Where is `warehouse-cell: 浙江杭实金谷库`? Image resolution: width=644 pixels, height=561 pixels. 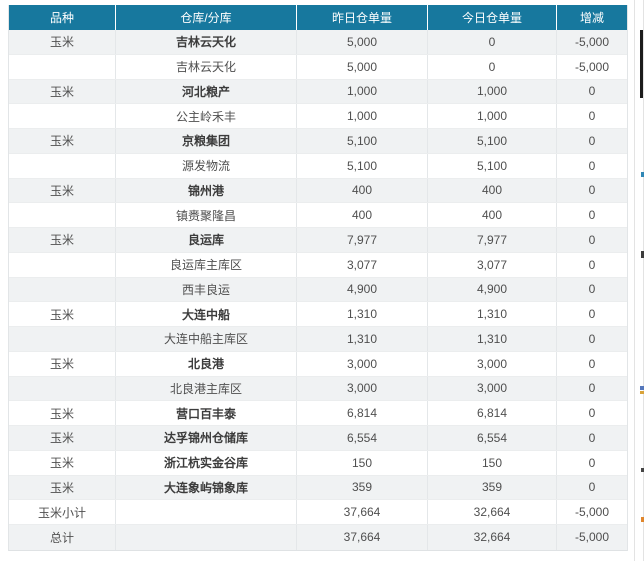
warehouse-cell: 浙江杭实金谷库 is located at coordinates (206, 462).